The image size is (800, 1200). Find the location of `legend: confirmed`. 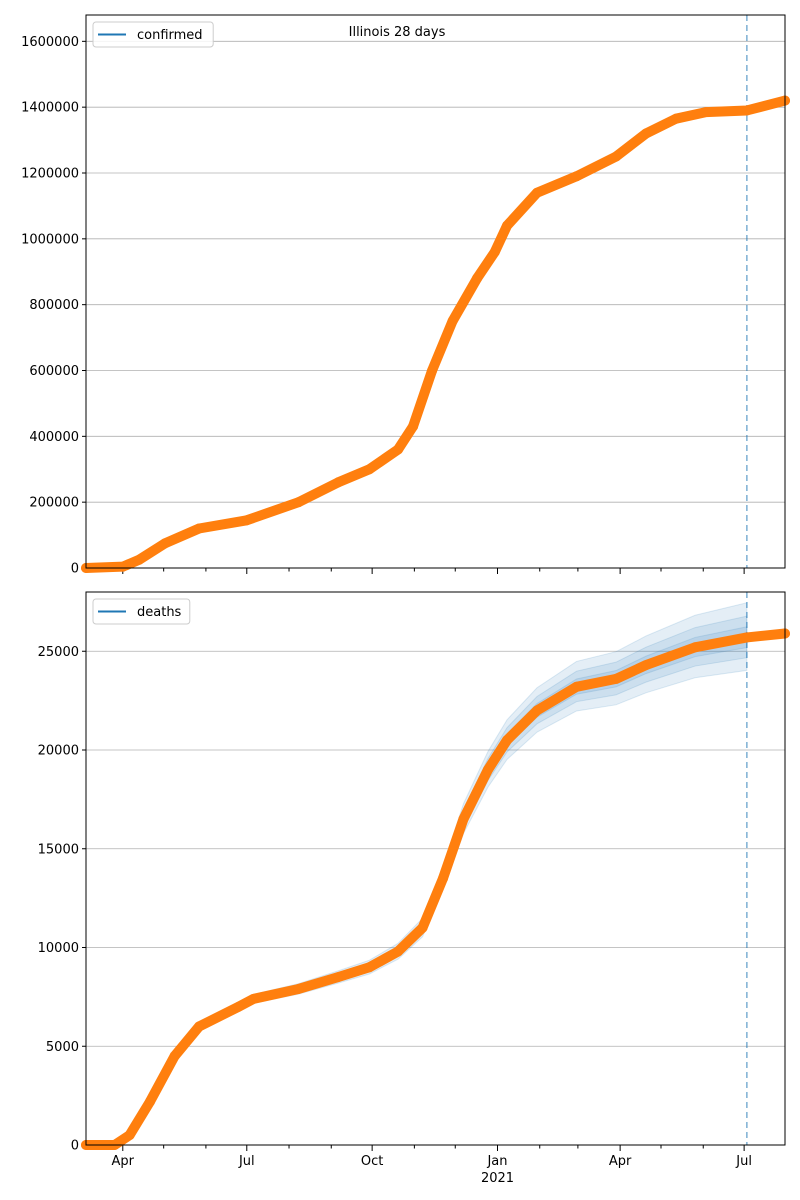

legend: confirmed is located at coordinates (153, 34).